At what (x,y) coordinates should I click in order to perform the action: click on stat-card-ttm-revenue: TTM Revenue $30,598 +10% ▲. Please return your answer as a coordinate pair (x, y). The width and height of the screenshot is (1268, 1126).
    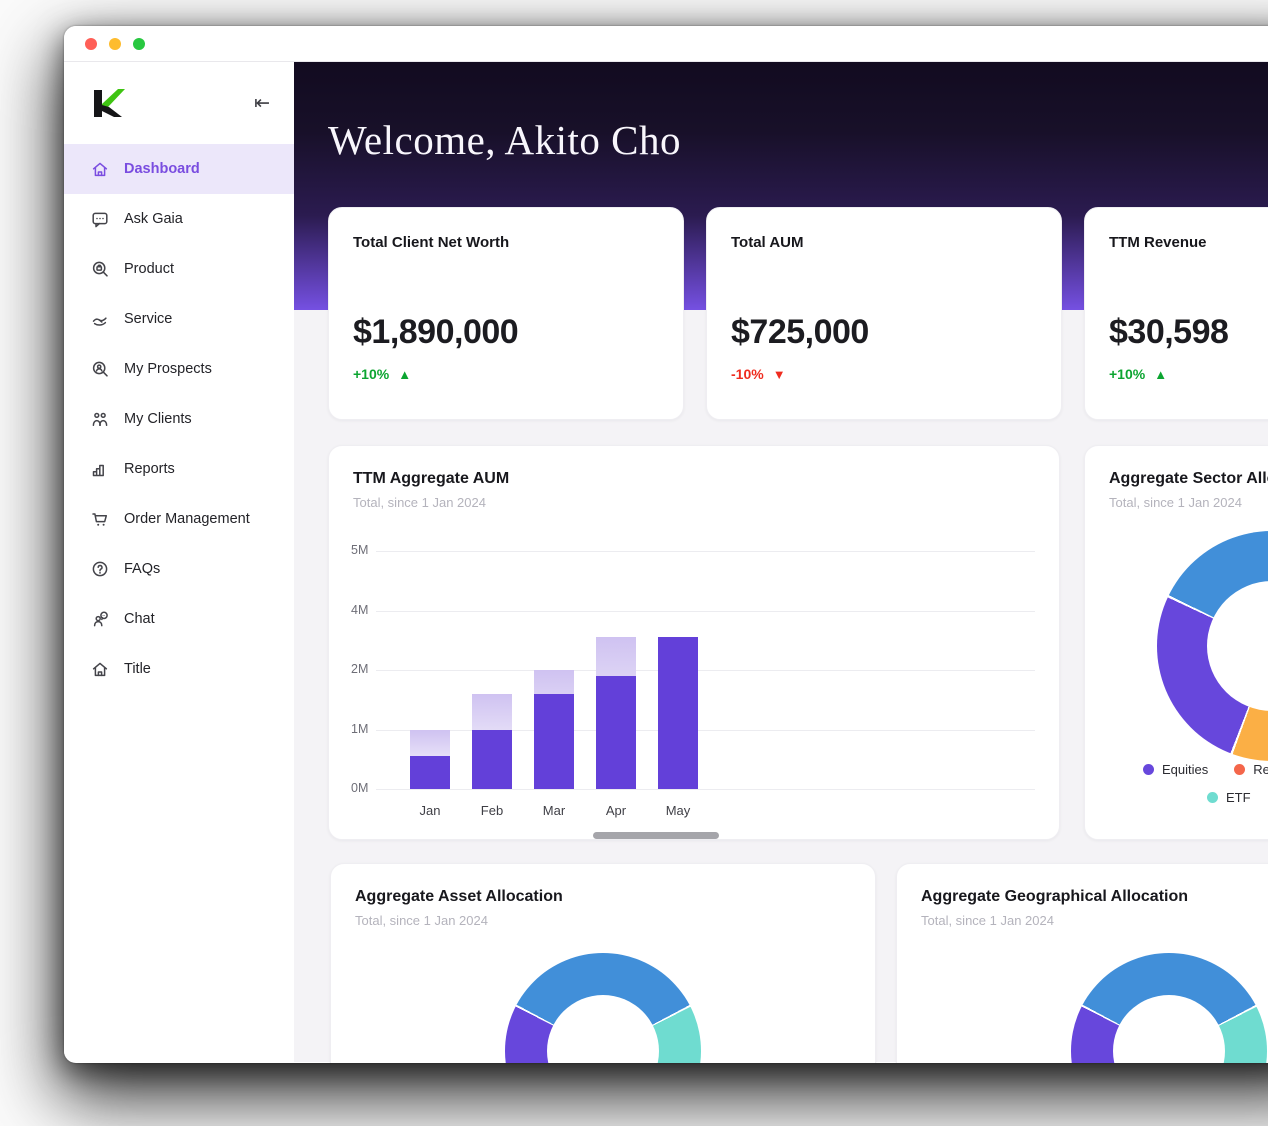
    Looking at the image, I should click on (1176, 313).